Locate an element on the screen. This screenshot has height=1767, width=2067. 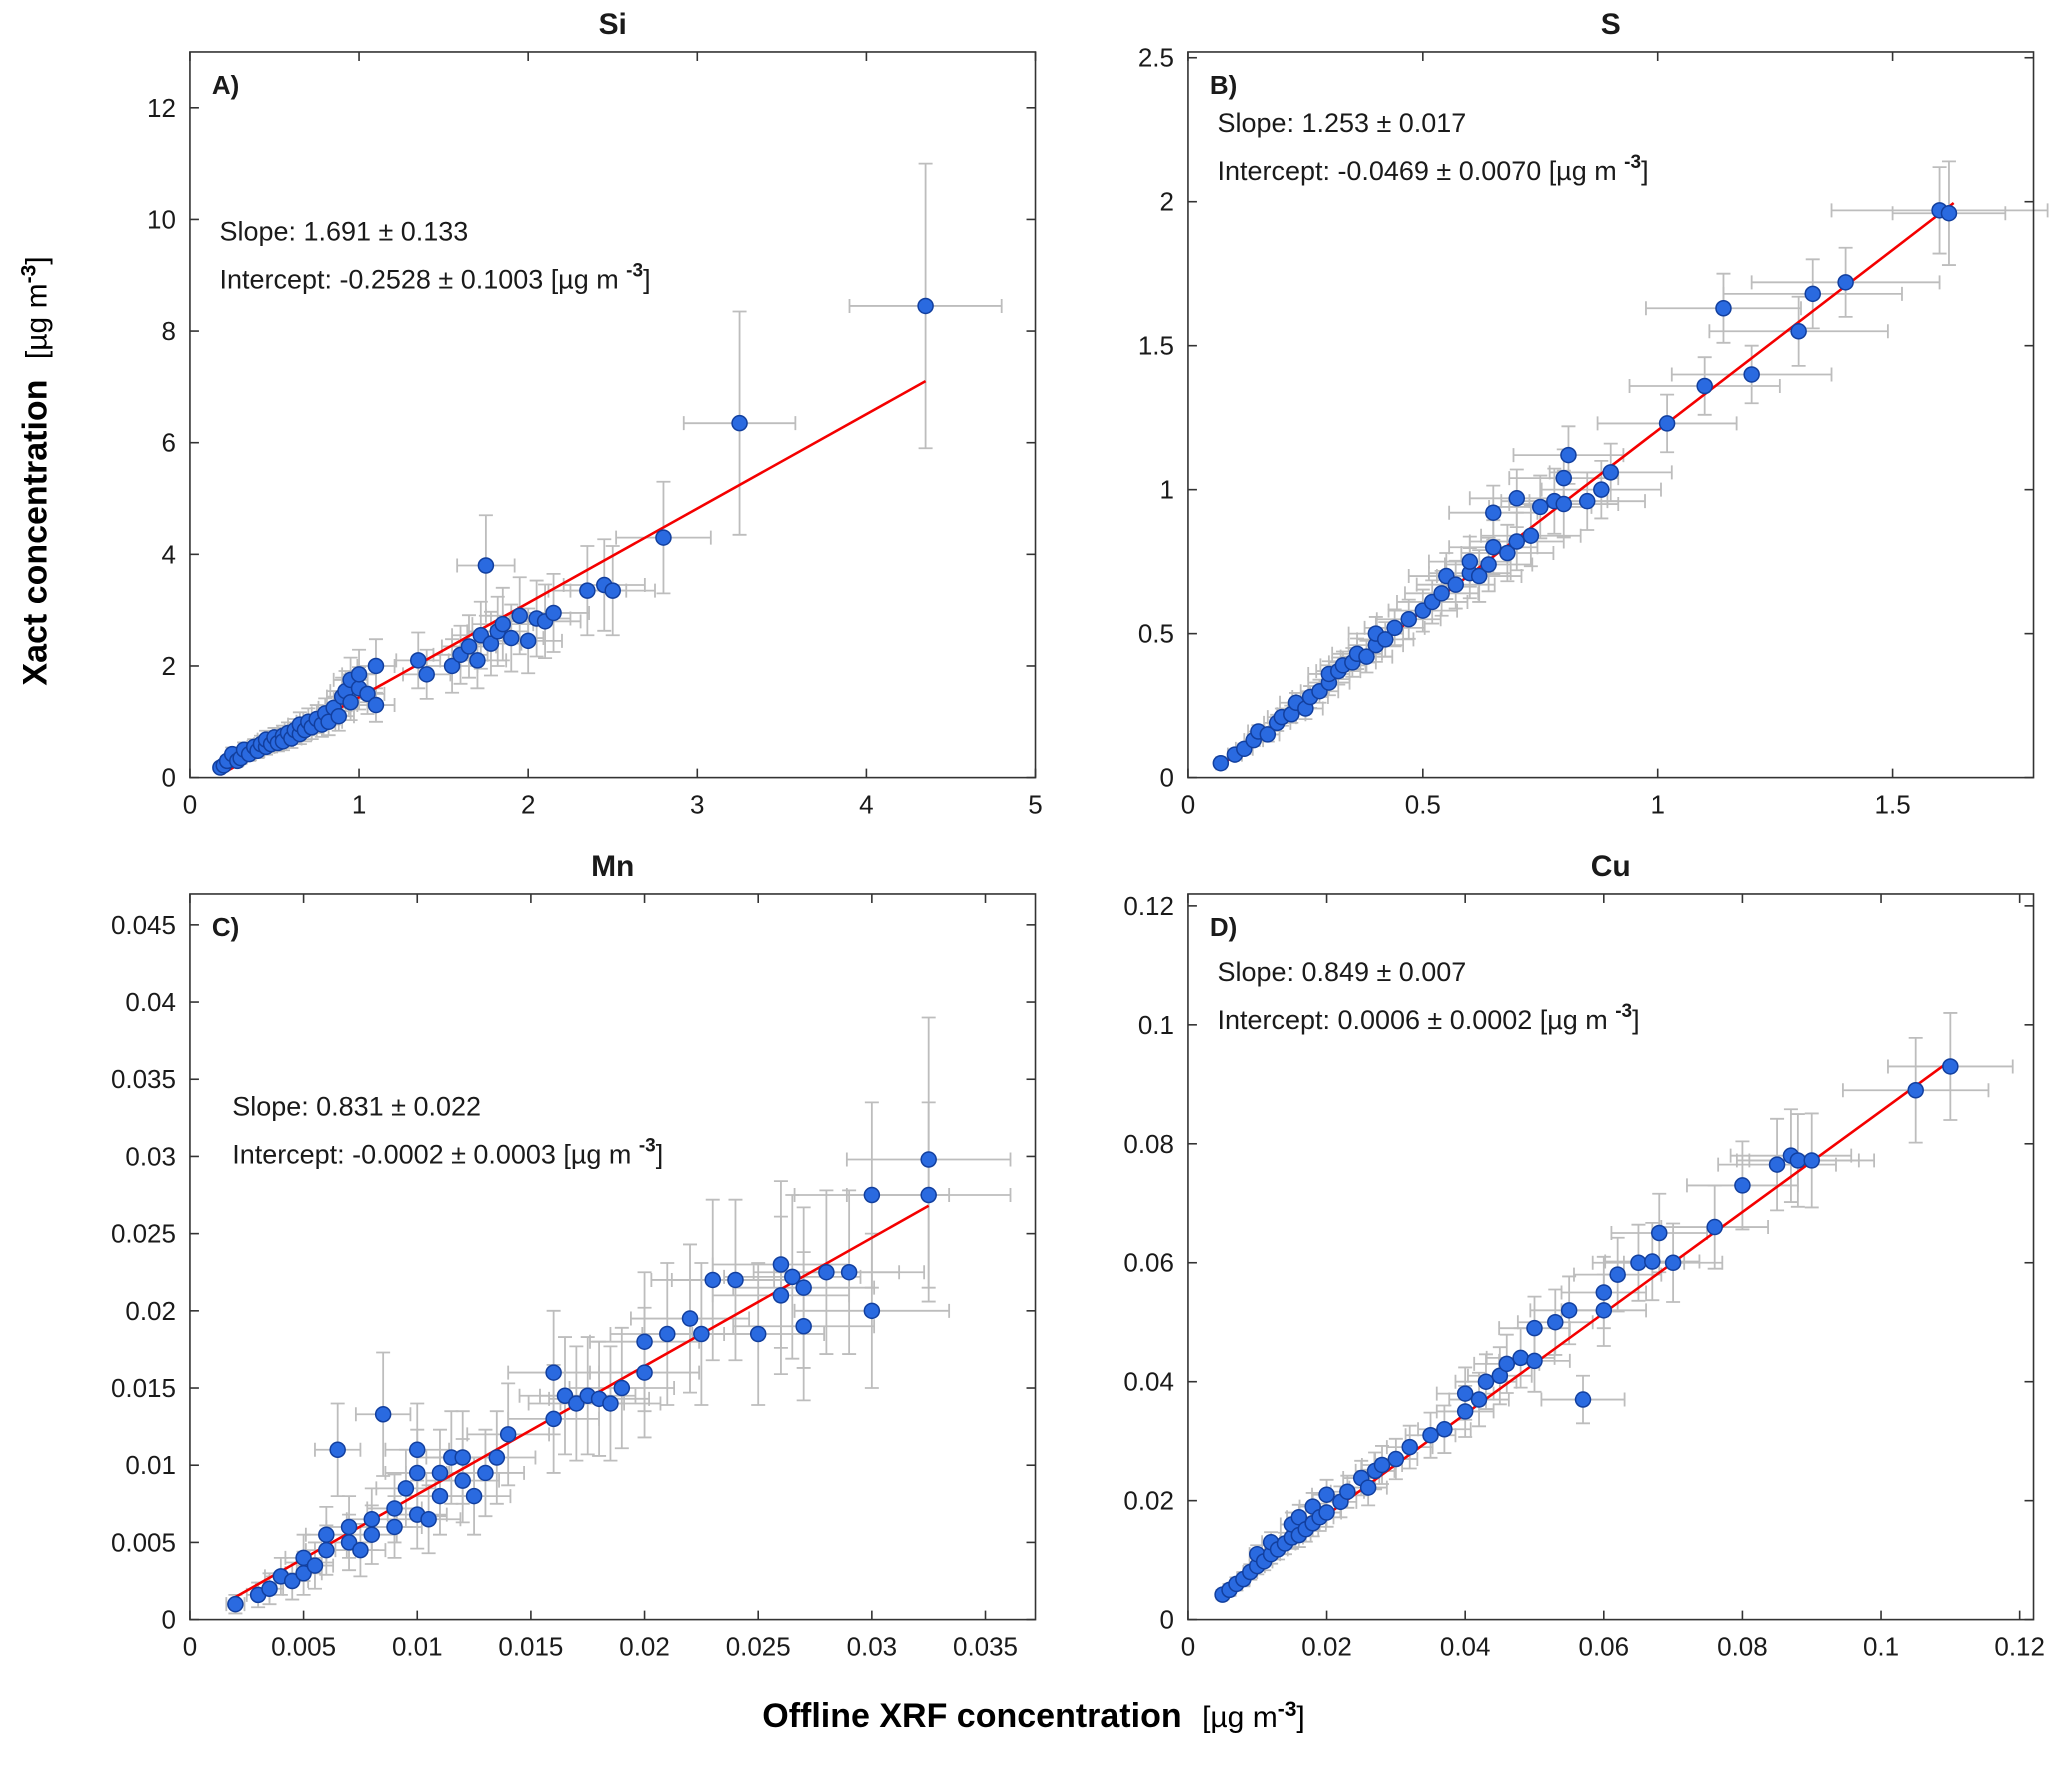
y-unit-pre: [µg m is located at coordinates (37, 322).